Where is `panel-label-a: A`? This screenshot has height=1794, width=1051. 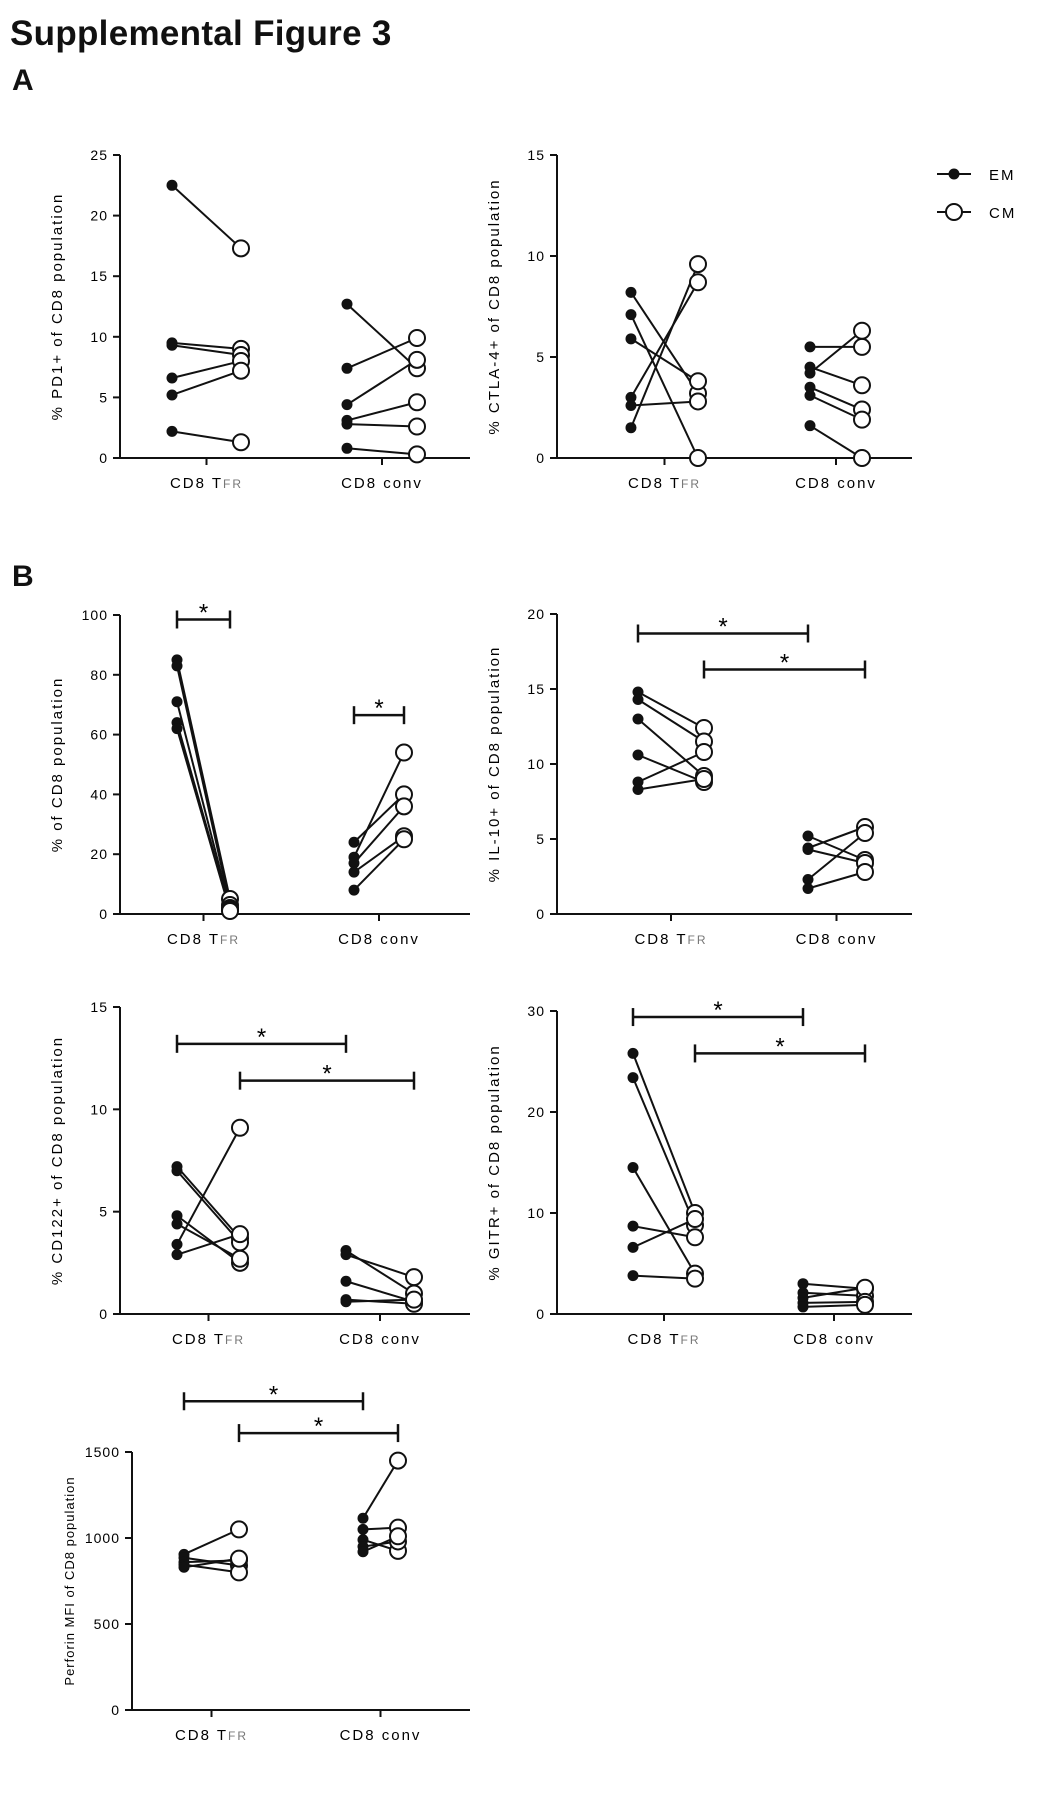
panel-label-a: A is located at coordinates (23, 80).